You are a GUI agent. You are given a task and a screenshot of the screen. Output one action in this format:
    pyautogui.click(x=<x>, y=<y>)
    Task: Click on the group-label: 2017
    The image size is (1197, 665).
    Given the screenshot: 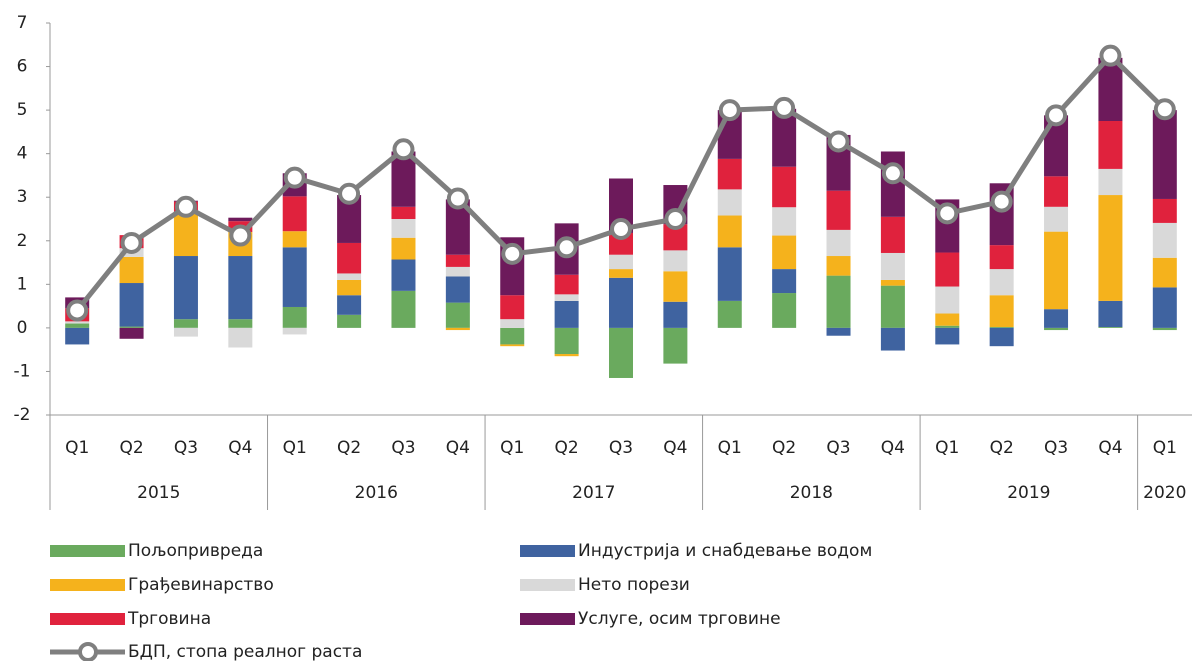 What is the action you would take?
    pyautogui.click(x=593, y=493)
    